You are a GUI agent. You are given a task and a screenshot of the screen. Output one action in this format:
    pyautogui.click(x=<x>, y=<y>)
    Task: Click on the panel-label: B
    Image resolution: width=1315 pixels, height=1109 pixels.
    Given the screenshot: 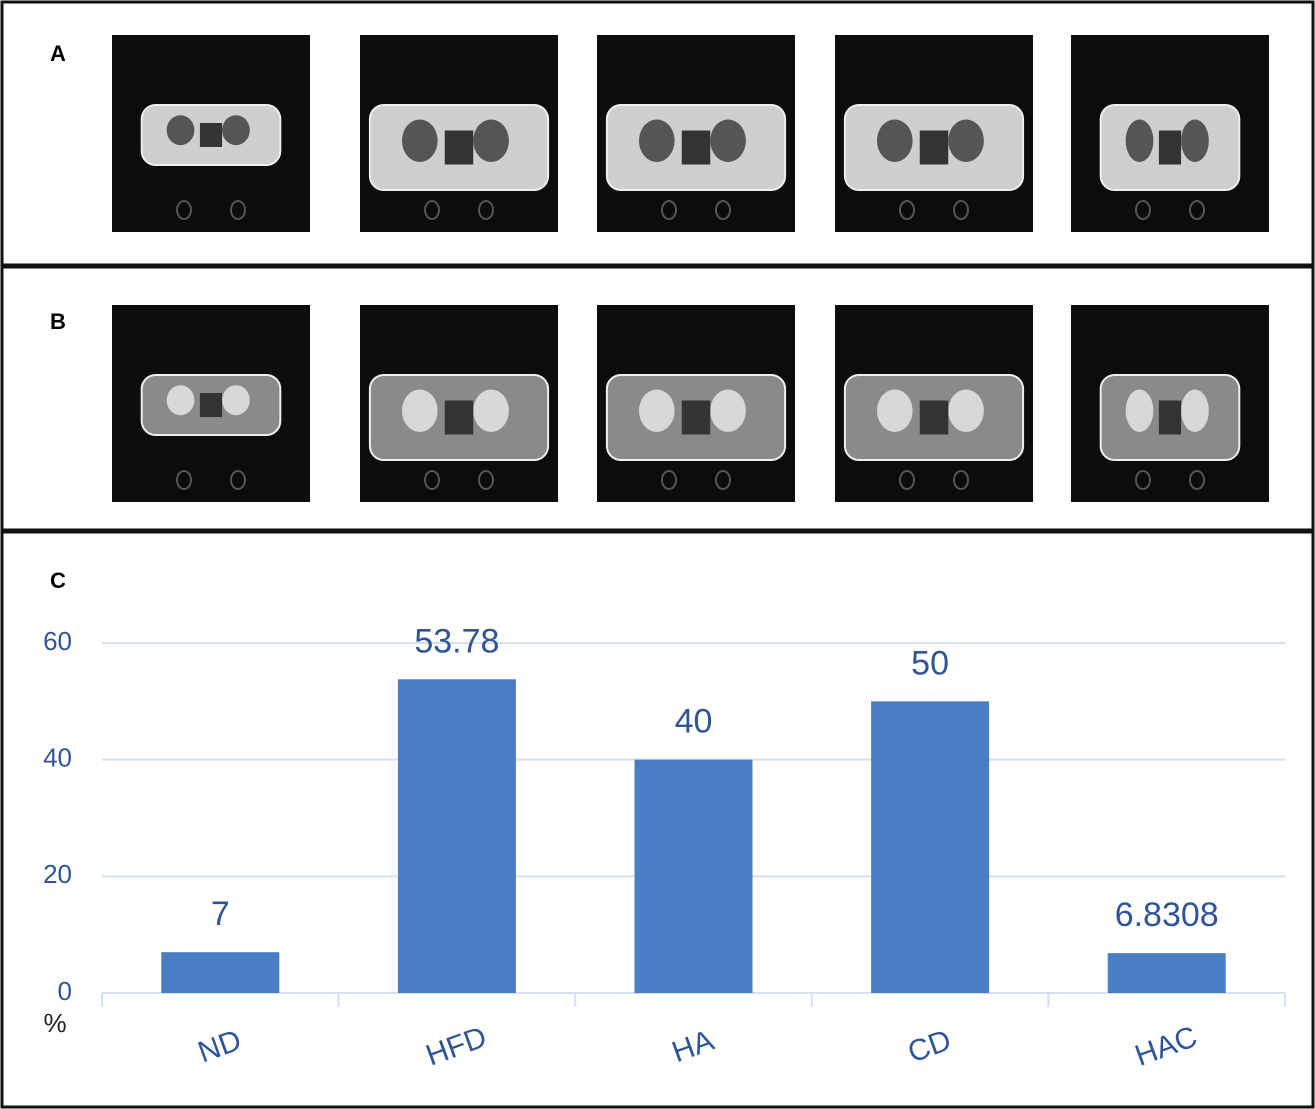 What is the action you would take?
    pyautogui.click(x=58, y=321)
    